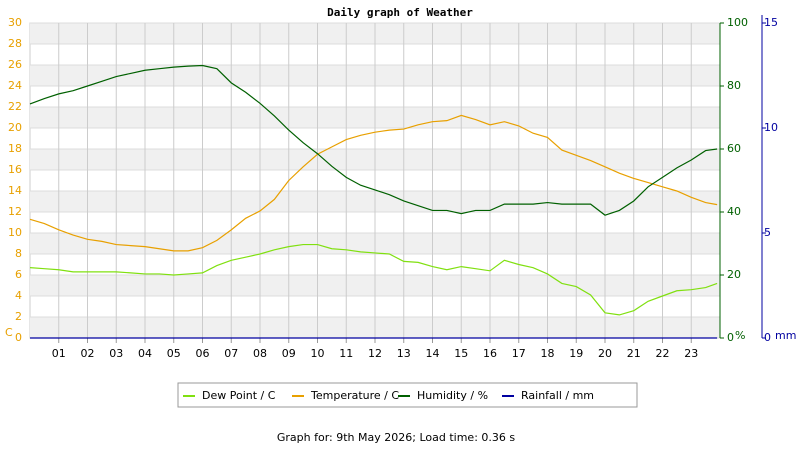  Describe the element at coordinates (9, 332) in the screenshot. I see `y-axis-label: C` at that location.